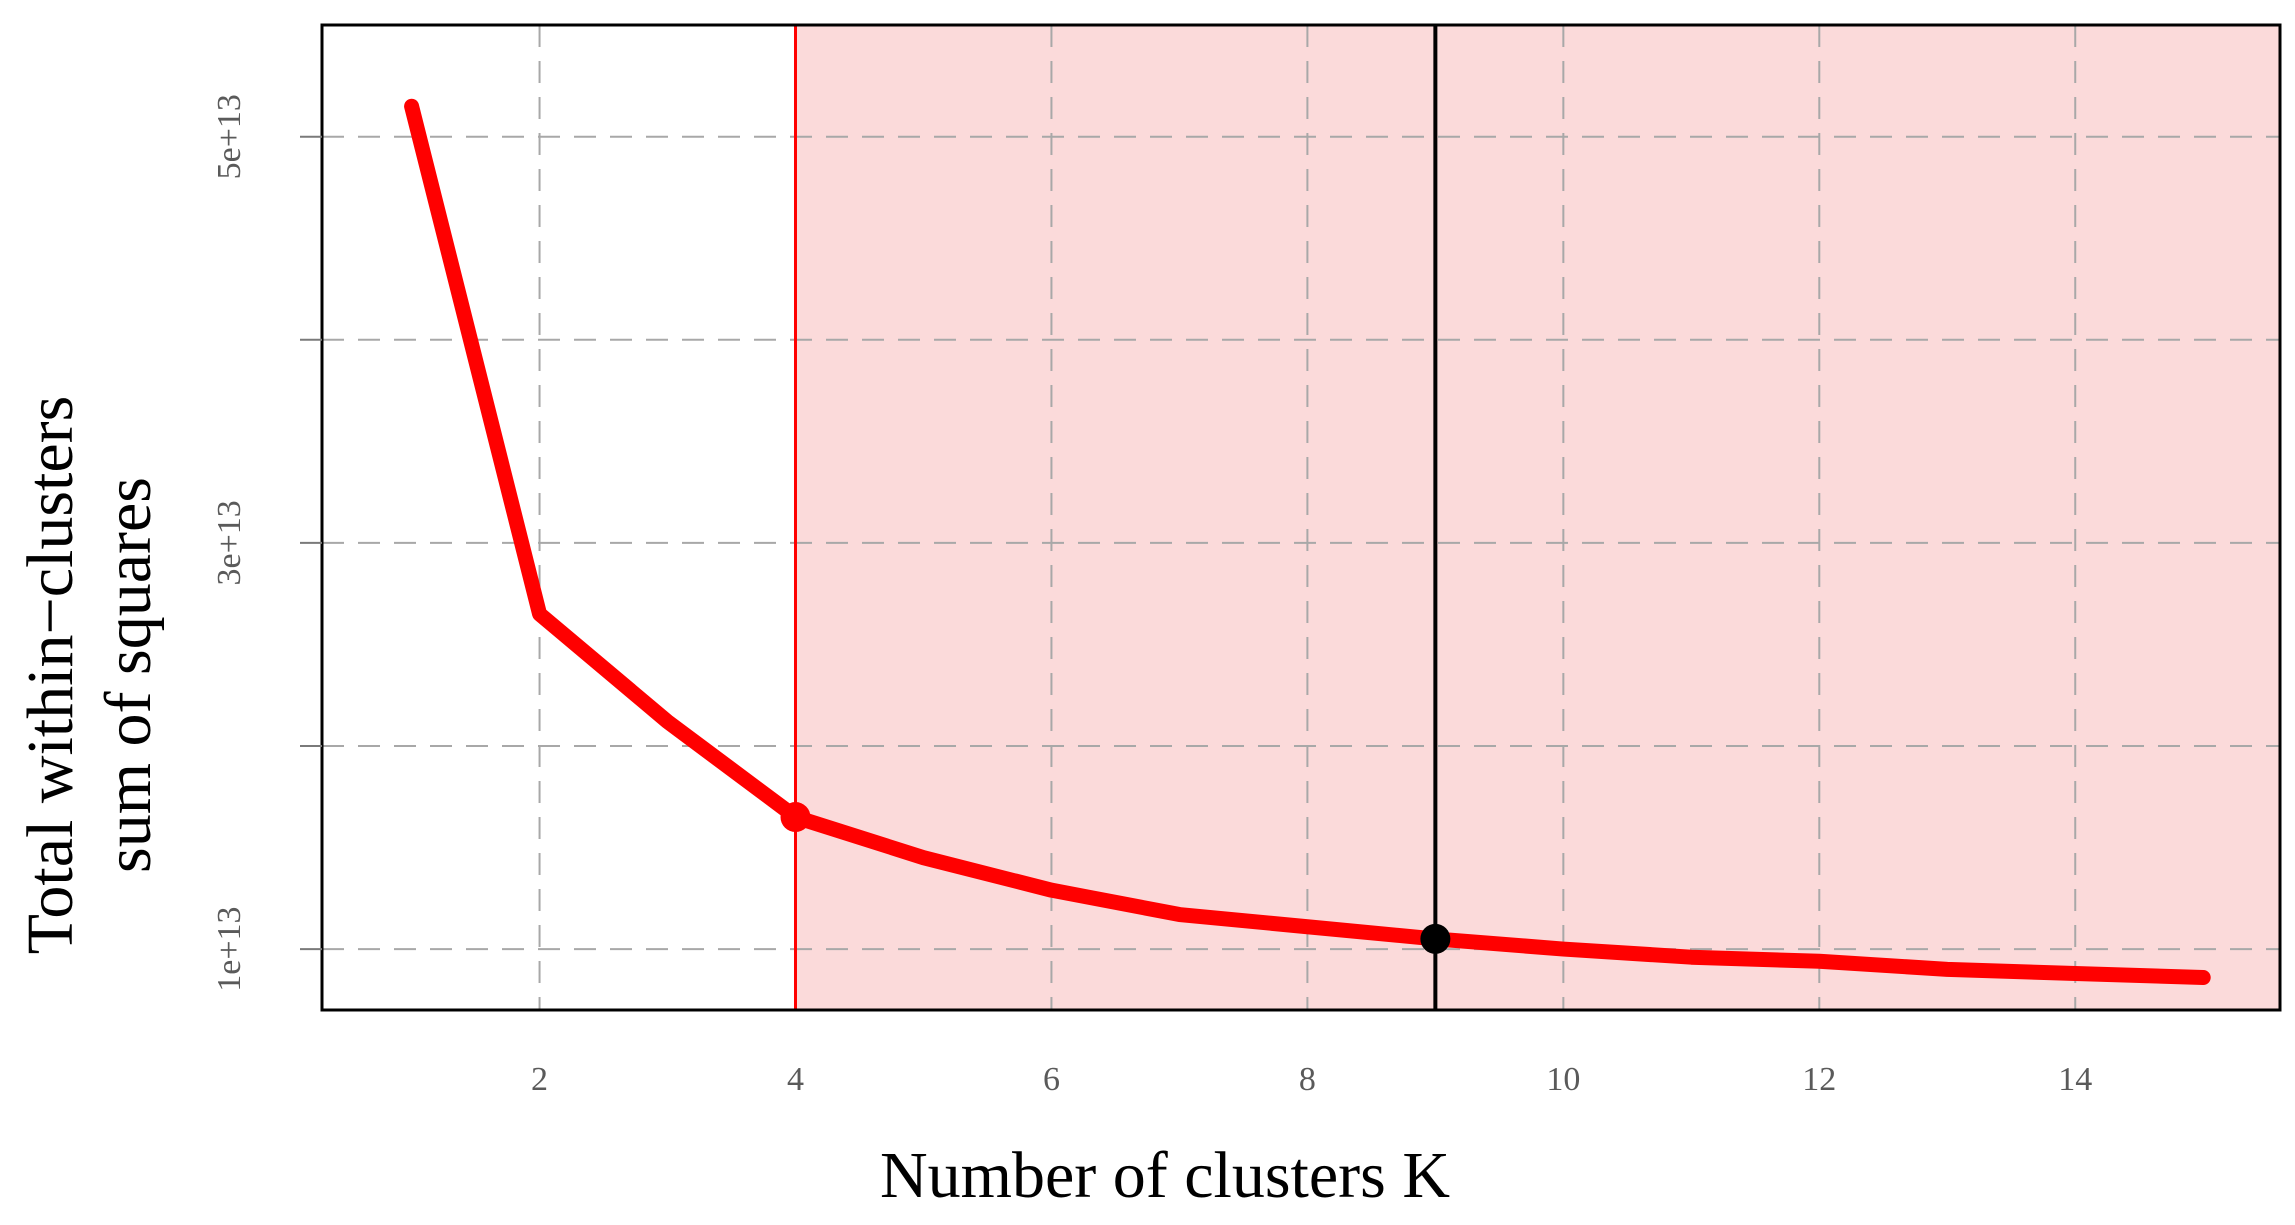  I want to click on y-tick-label: 5e+13, so click(229, 136).